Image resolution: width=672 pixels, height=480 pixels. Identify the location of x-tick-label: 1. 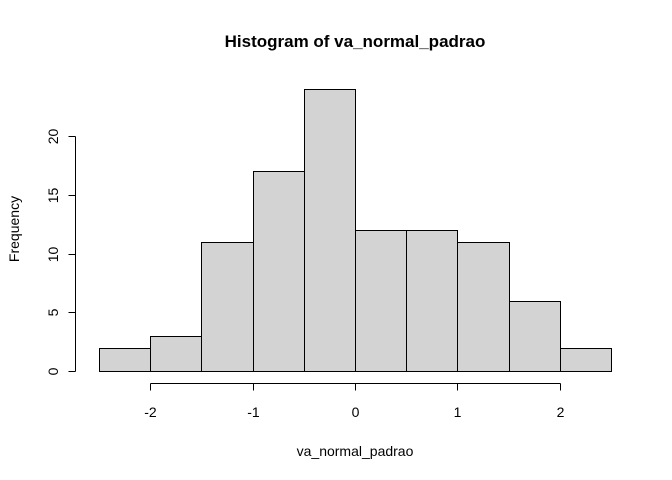
(458, 412).